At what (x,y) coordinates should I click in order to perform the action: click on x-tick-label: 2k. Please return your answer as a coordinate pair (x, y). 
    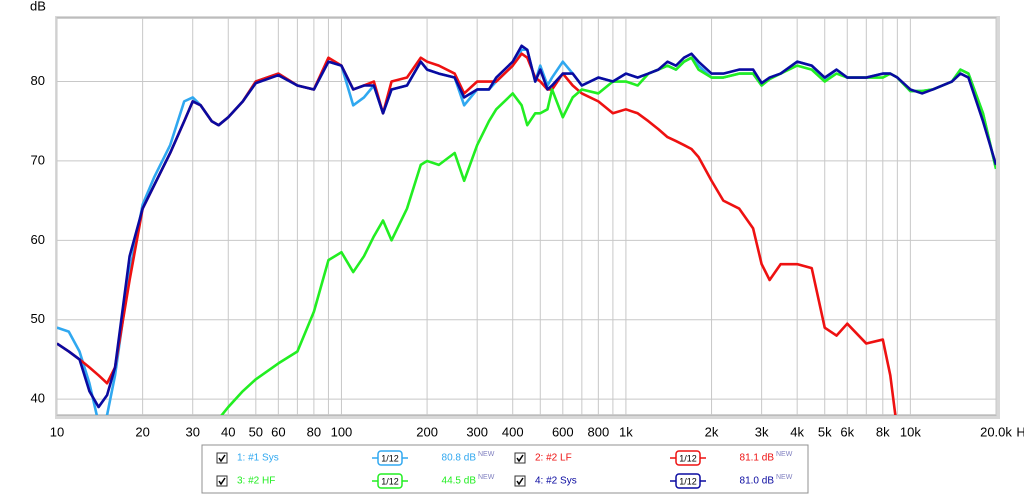
    Looking at the image, I should click on (712, 431).